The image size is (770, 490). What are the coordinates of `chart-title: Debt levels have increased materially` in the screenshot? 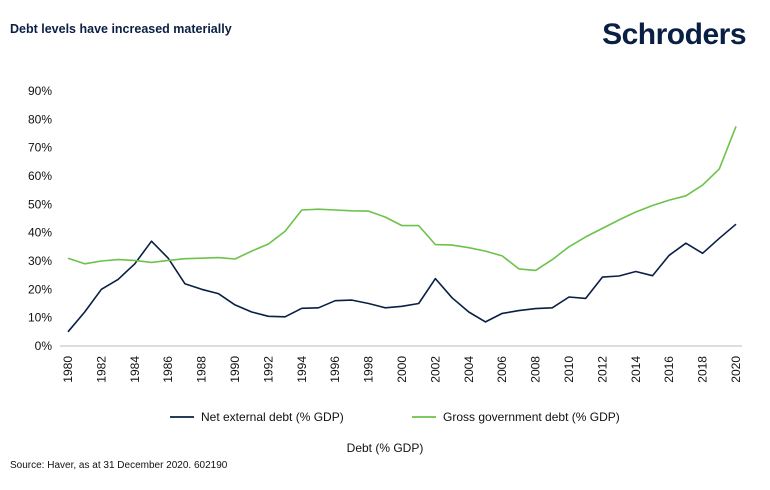 It's located at (121, 29).